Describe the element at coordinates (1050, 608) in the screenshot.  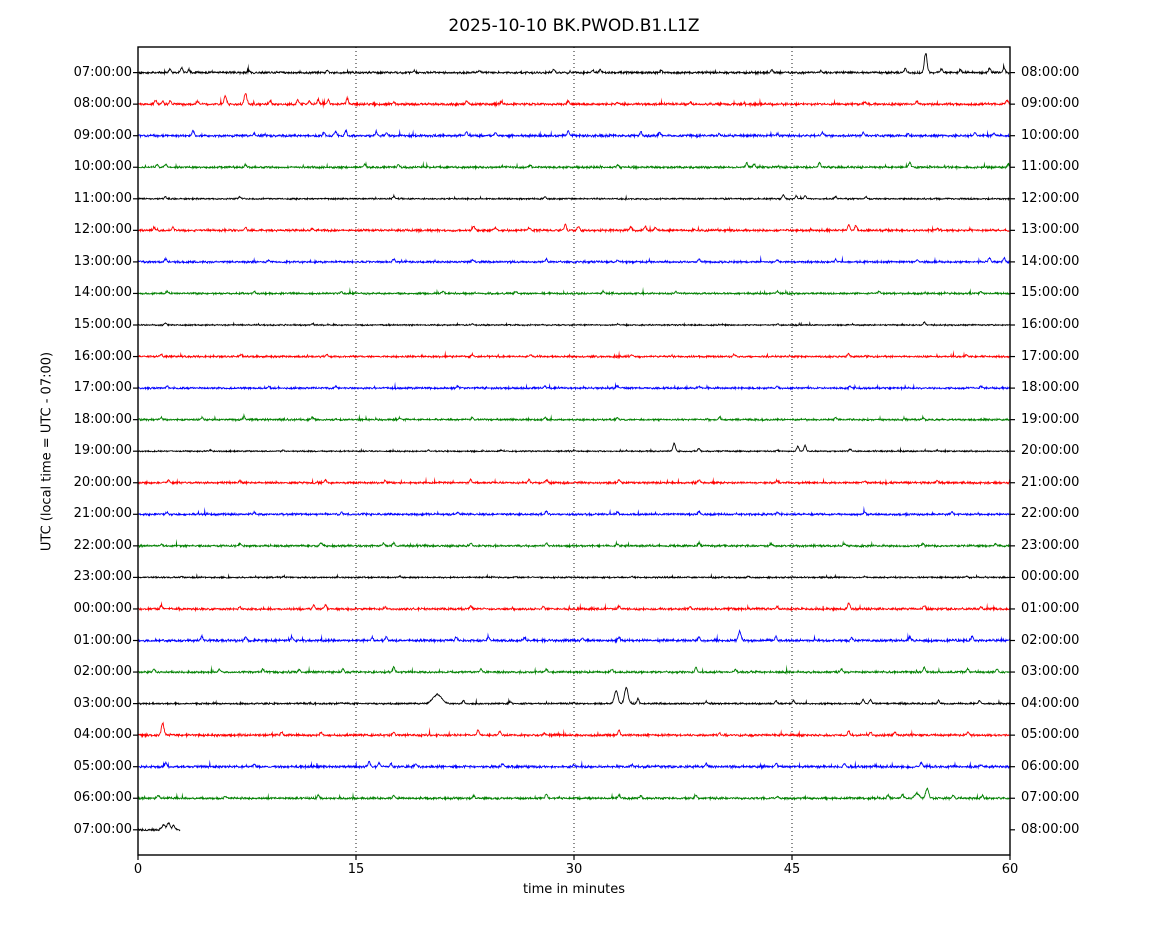
I see `y-tick-label-local: 01:00:00` at that location.